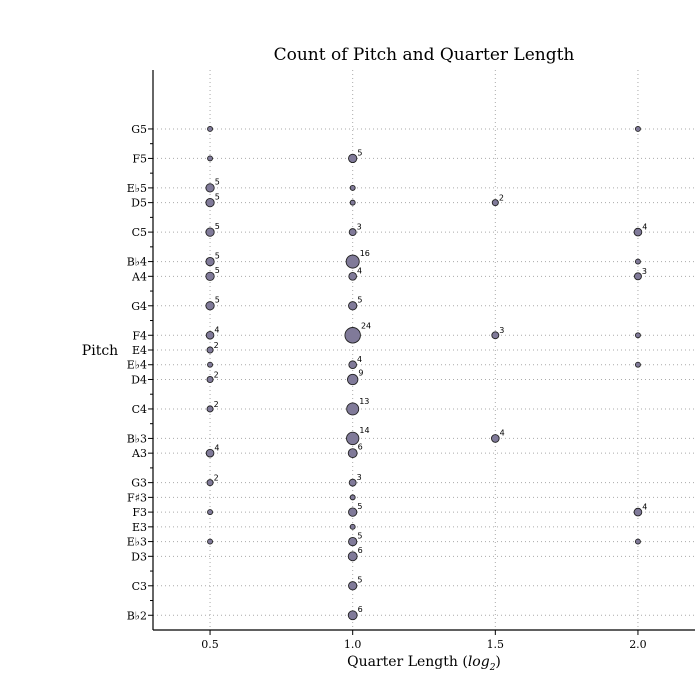  Describe the element at coordinates (216, 404) in the screenshot. I see `data-label: 2` at that location.